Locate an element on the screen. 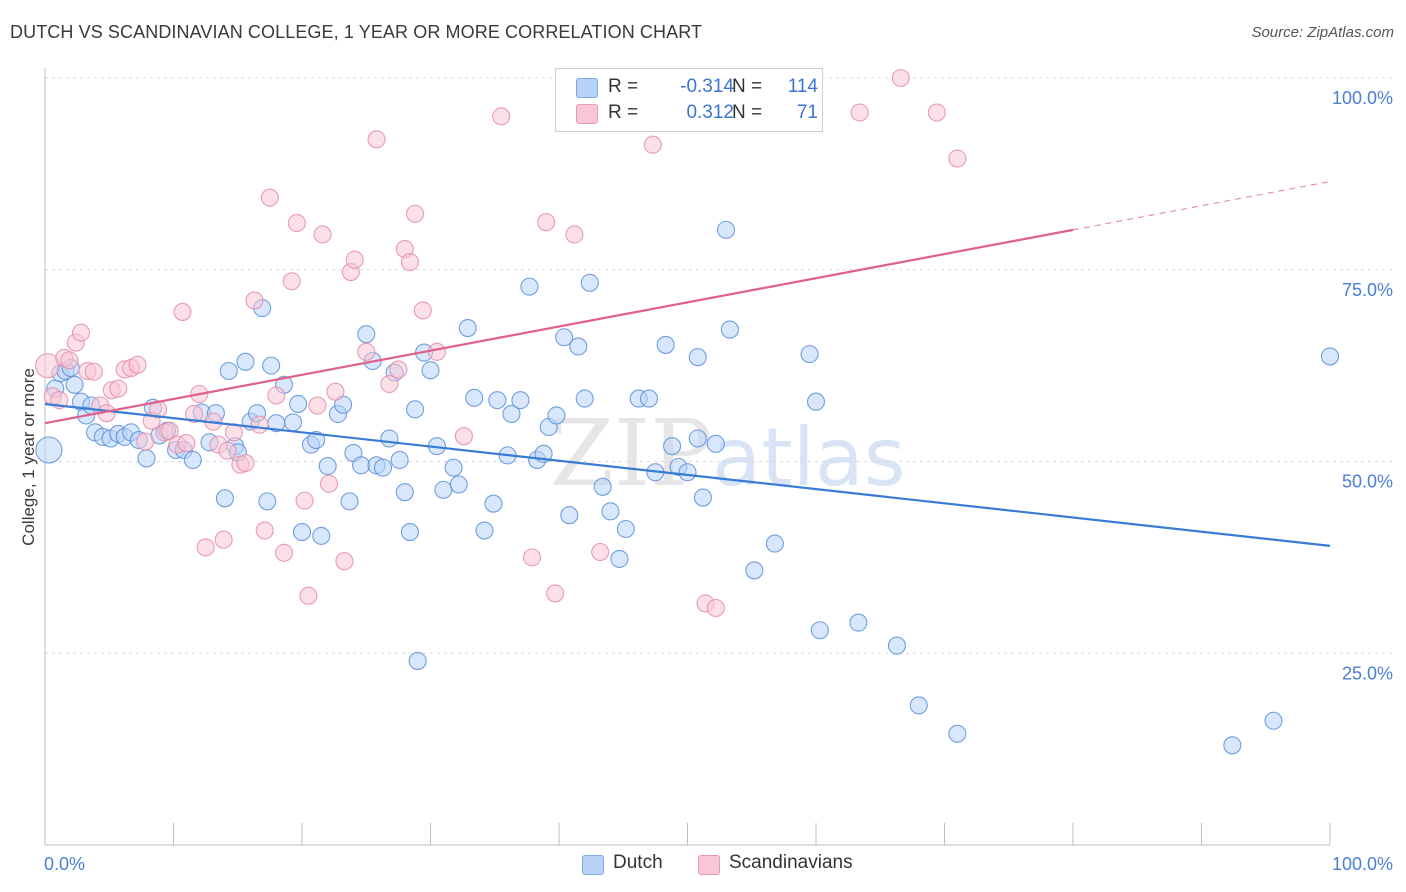 The height and width of the screenshot is (892, 1406). y-tick-label: 50.0% is located at coordinates (1367, 482).